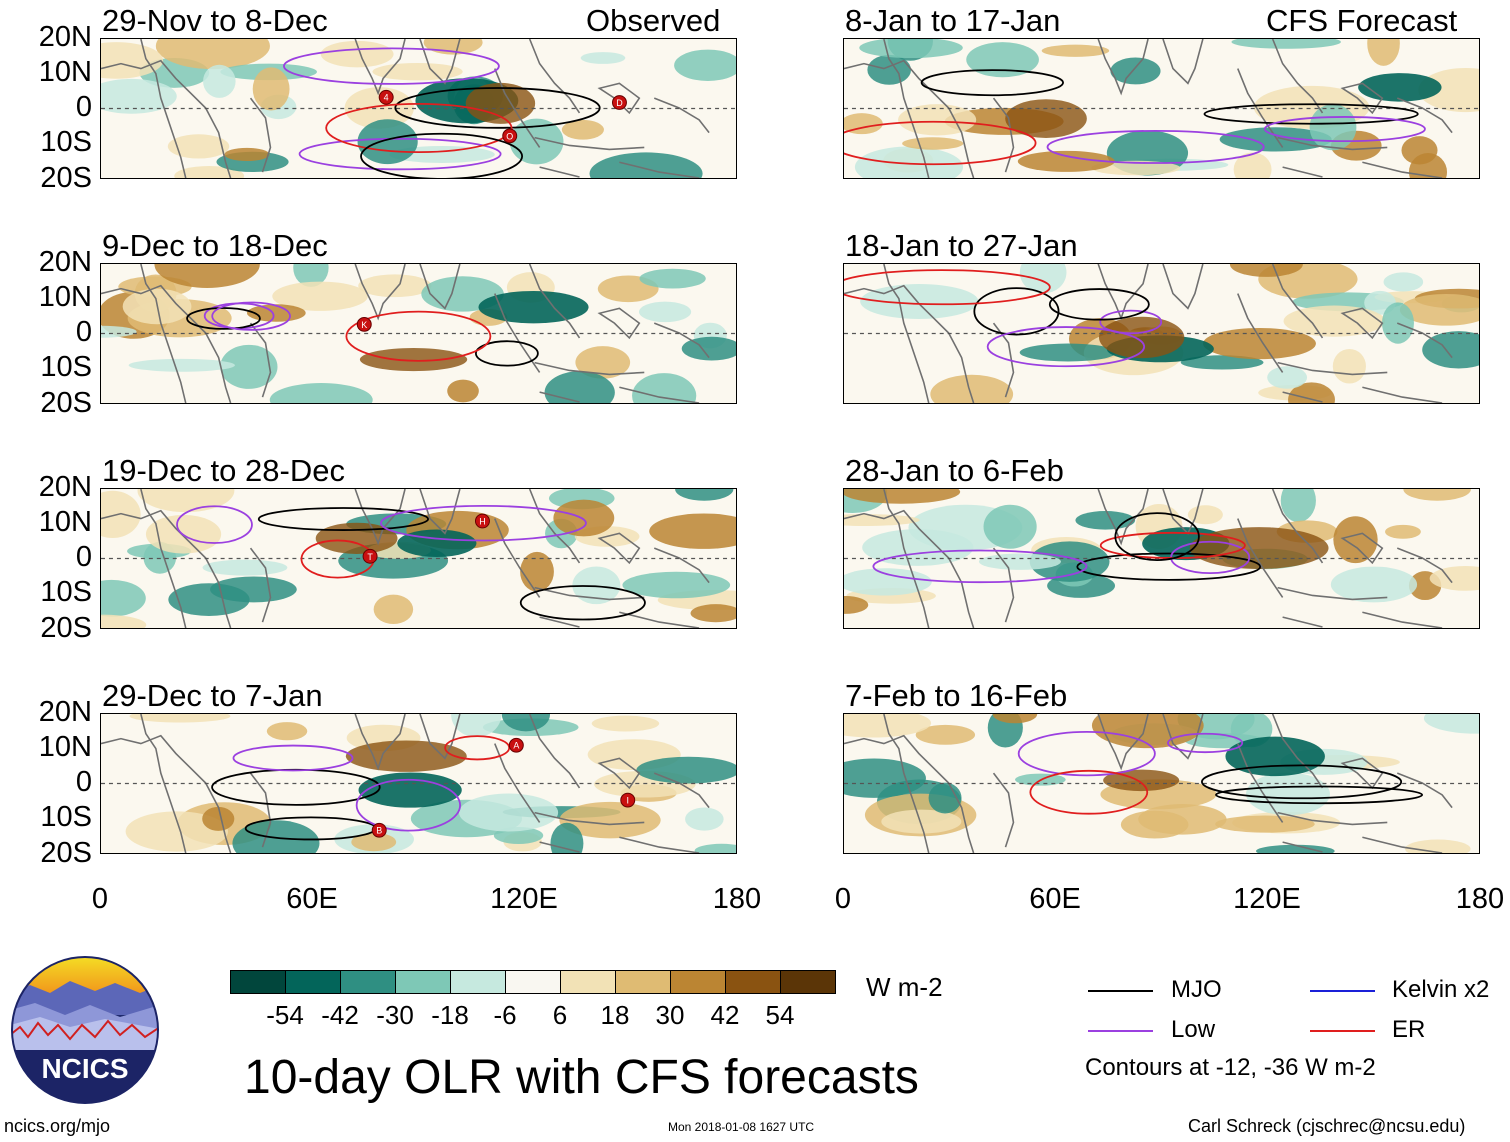  Describe the element at coordinates (1409, 1029) in the screenshot. I see `legend-label: ER` at that location.